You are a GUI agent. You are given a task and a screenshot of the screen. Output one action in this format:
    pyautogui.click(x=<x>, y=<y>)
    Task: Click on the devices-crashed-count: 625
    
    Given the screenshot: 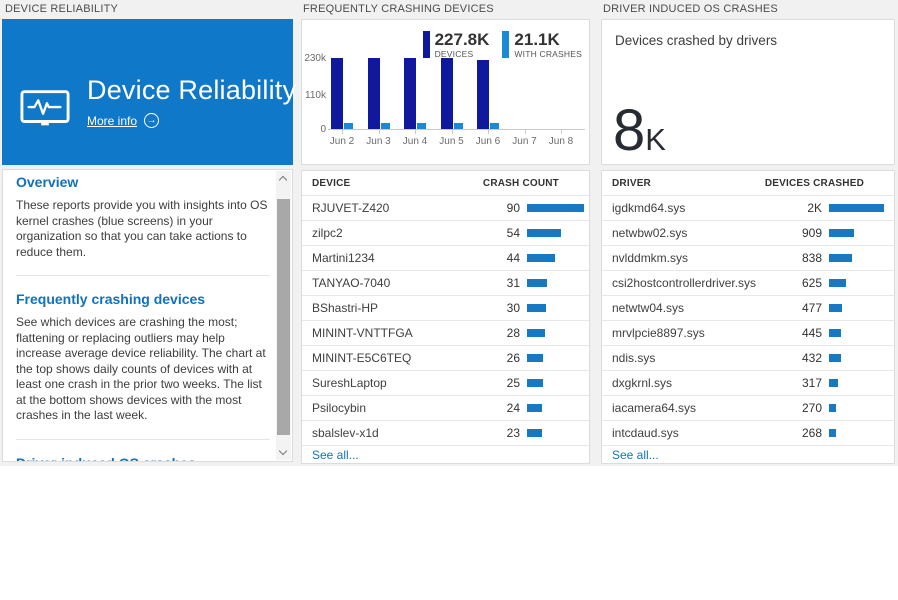 What is the action you would take?
    pyautogui.click(x=811, y=283)
    